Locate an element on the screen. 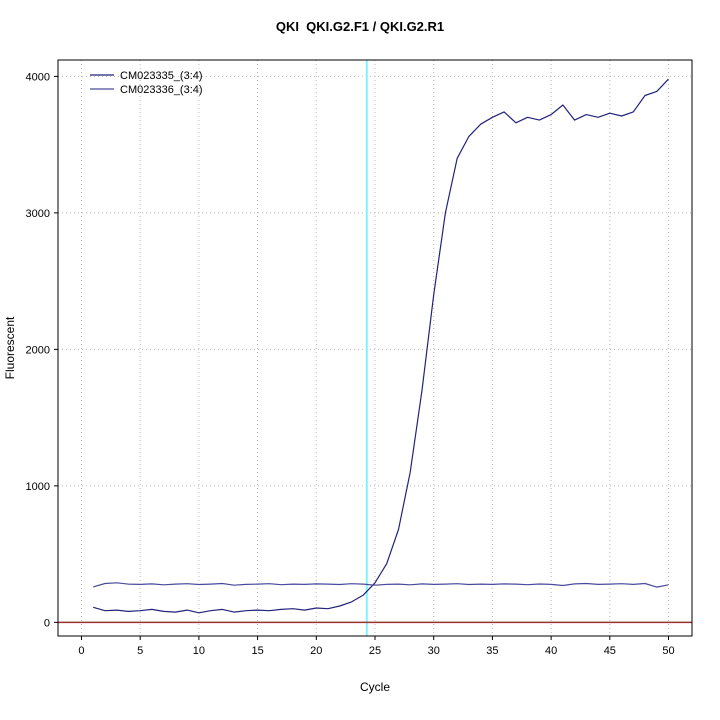  y-tick-label: 3000 is located at coordinates (38, 214).